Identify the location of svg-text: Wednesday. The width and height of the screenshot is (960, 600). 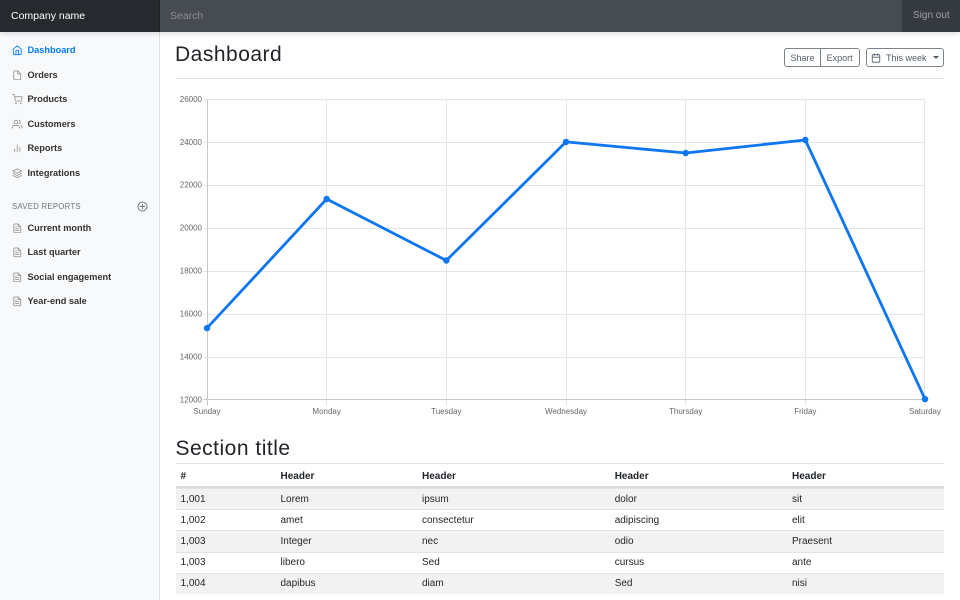
(566, 411).